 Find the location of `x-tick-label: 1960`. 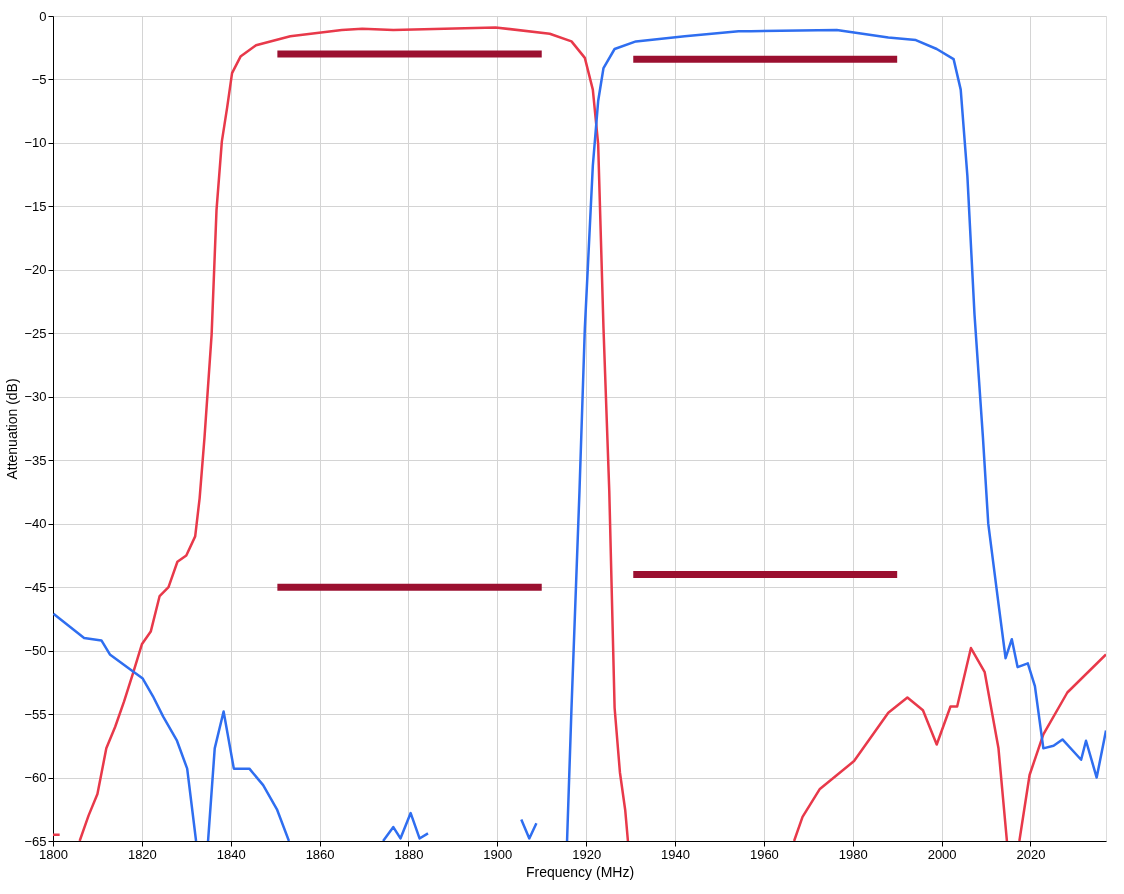

x-tick-label: 1960 is located at coordinates (764, 854).